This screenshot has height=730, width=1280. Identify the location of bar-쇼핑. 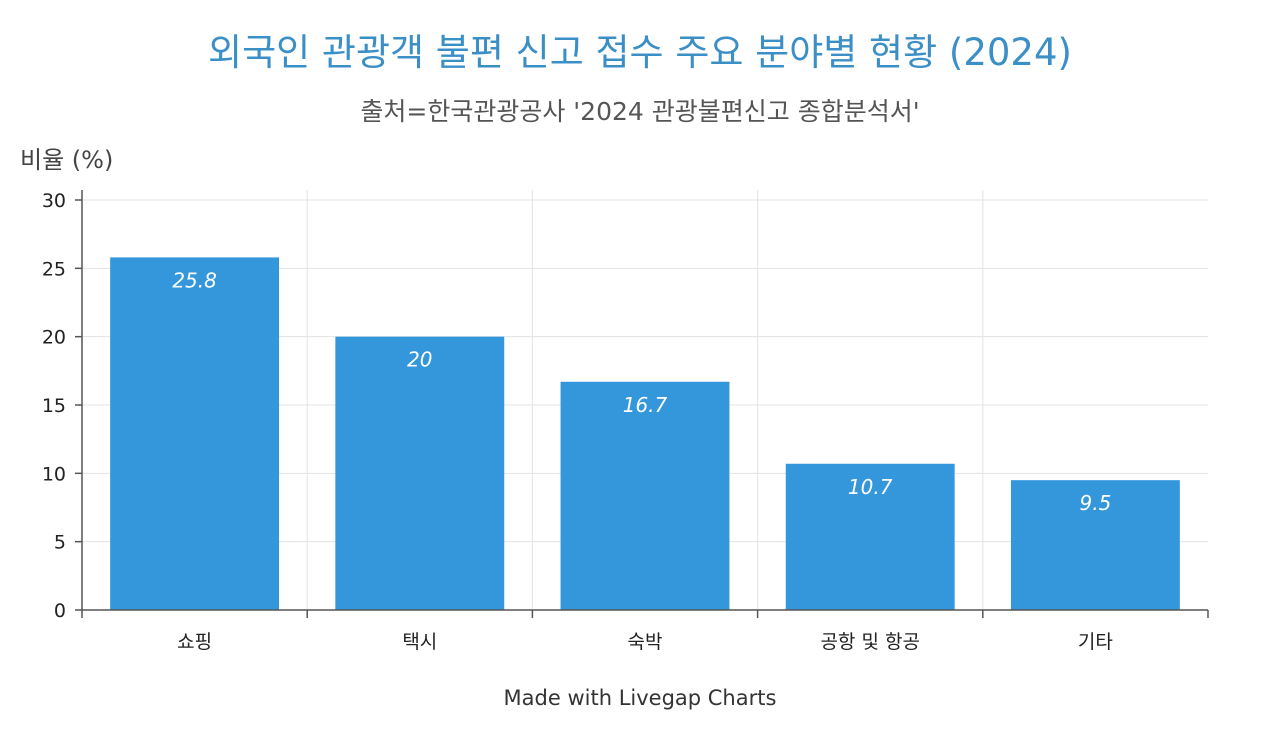
(195, 433).